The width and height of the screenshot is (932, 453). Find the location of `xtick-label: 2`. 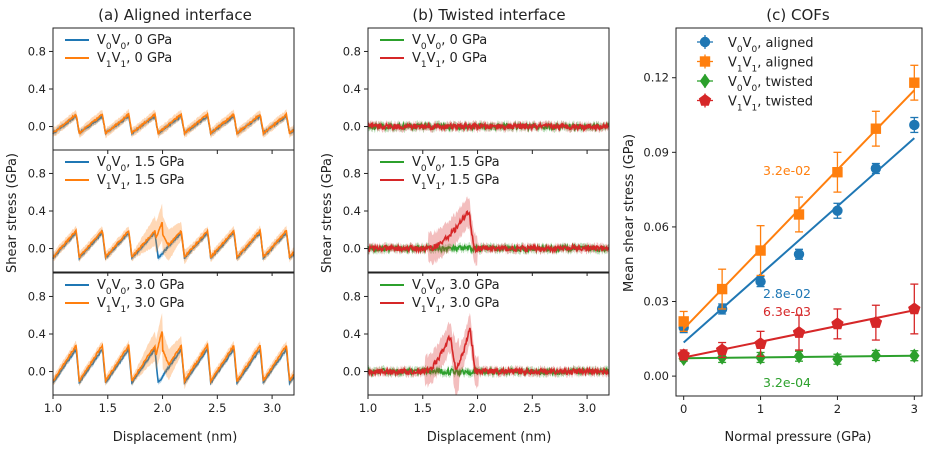

xtick-label: 2 is located at coordinates (837, 409).